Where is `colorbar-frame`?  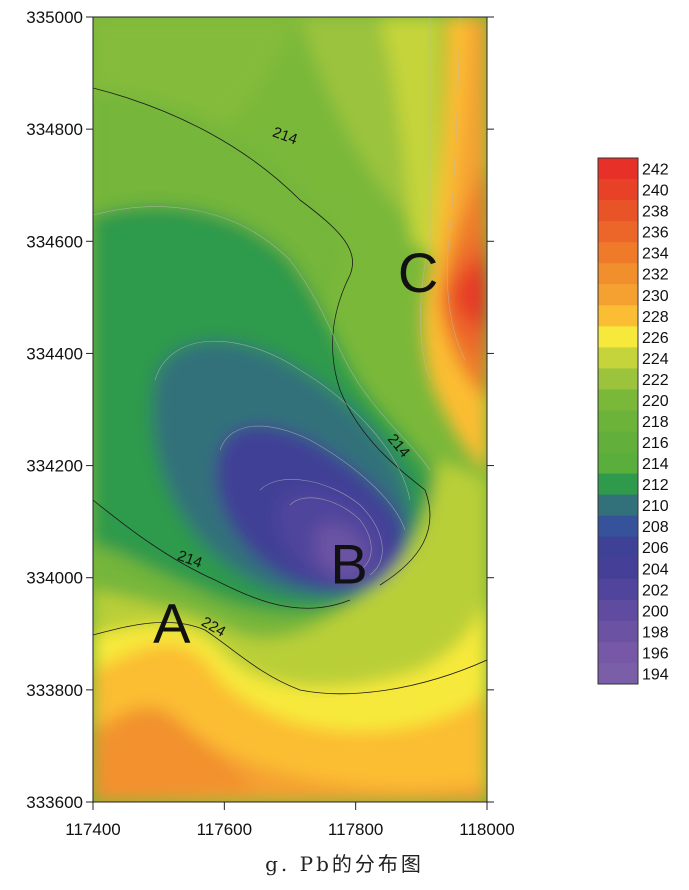 colorbar-frame is located at coordinates (618, 421).